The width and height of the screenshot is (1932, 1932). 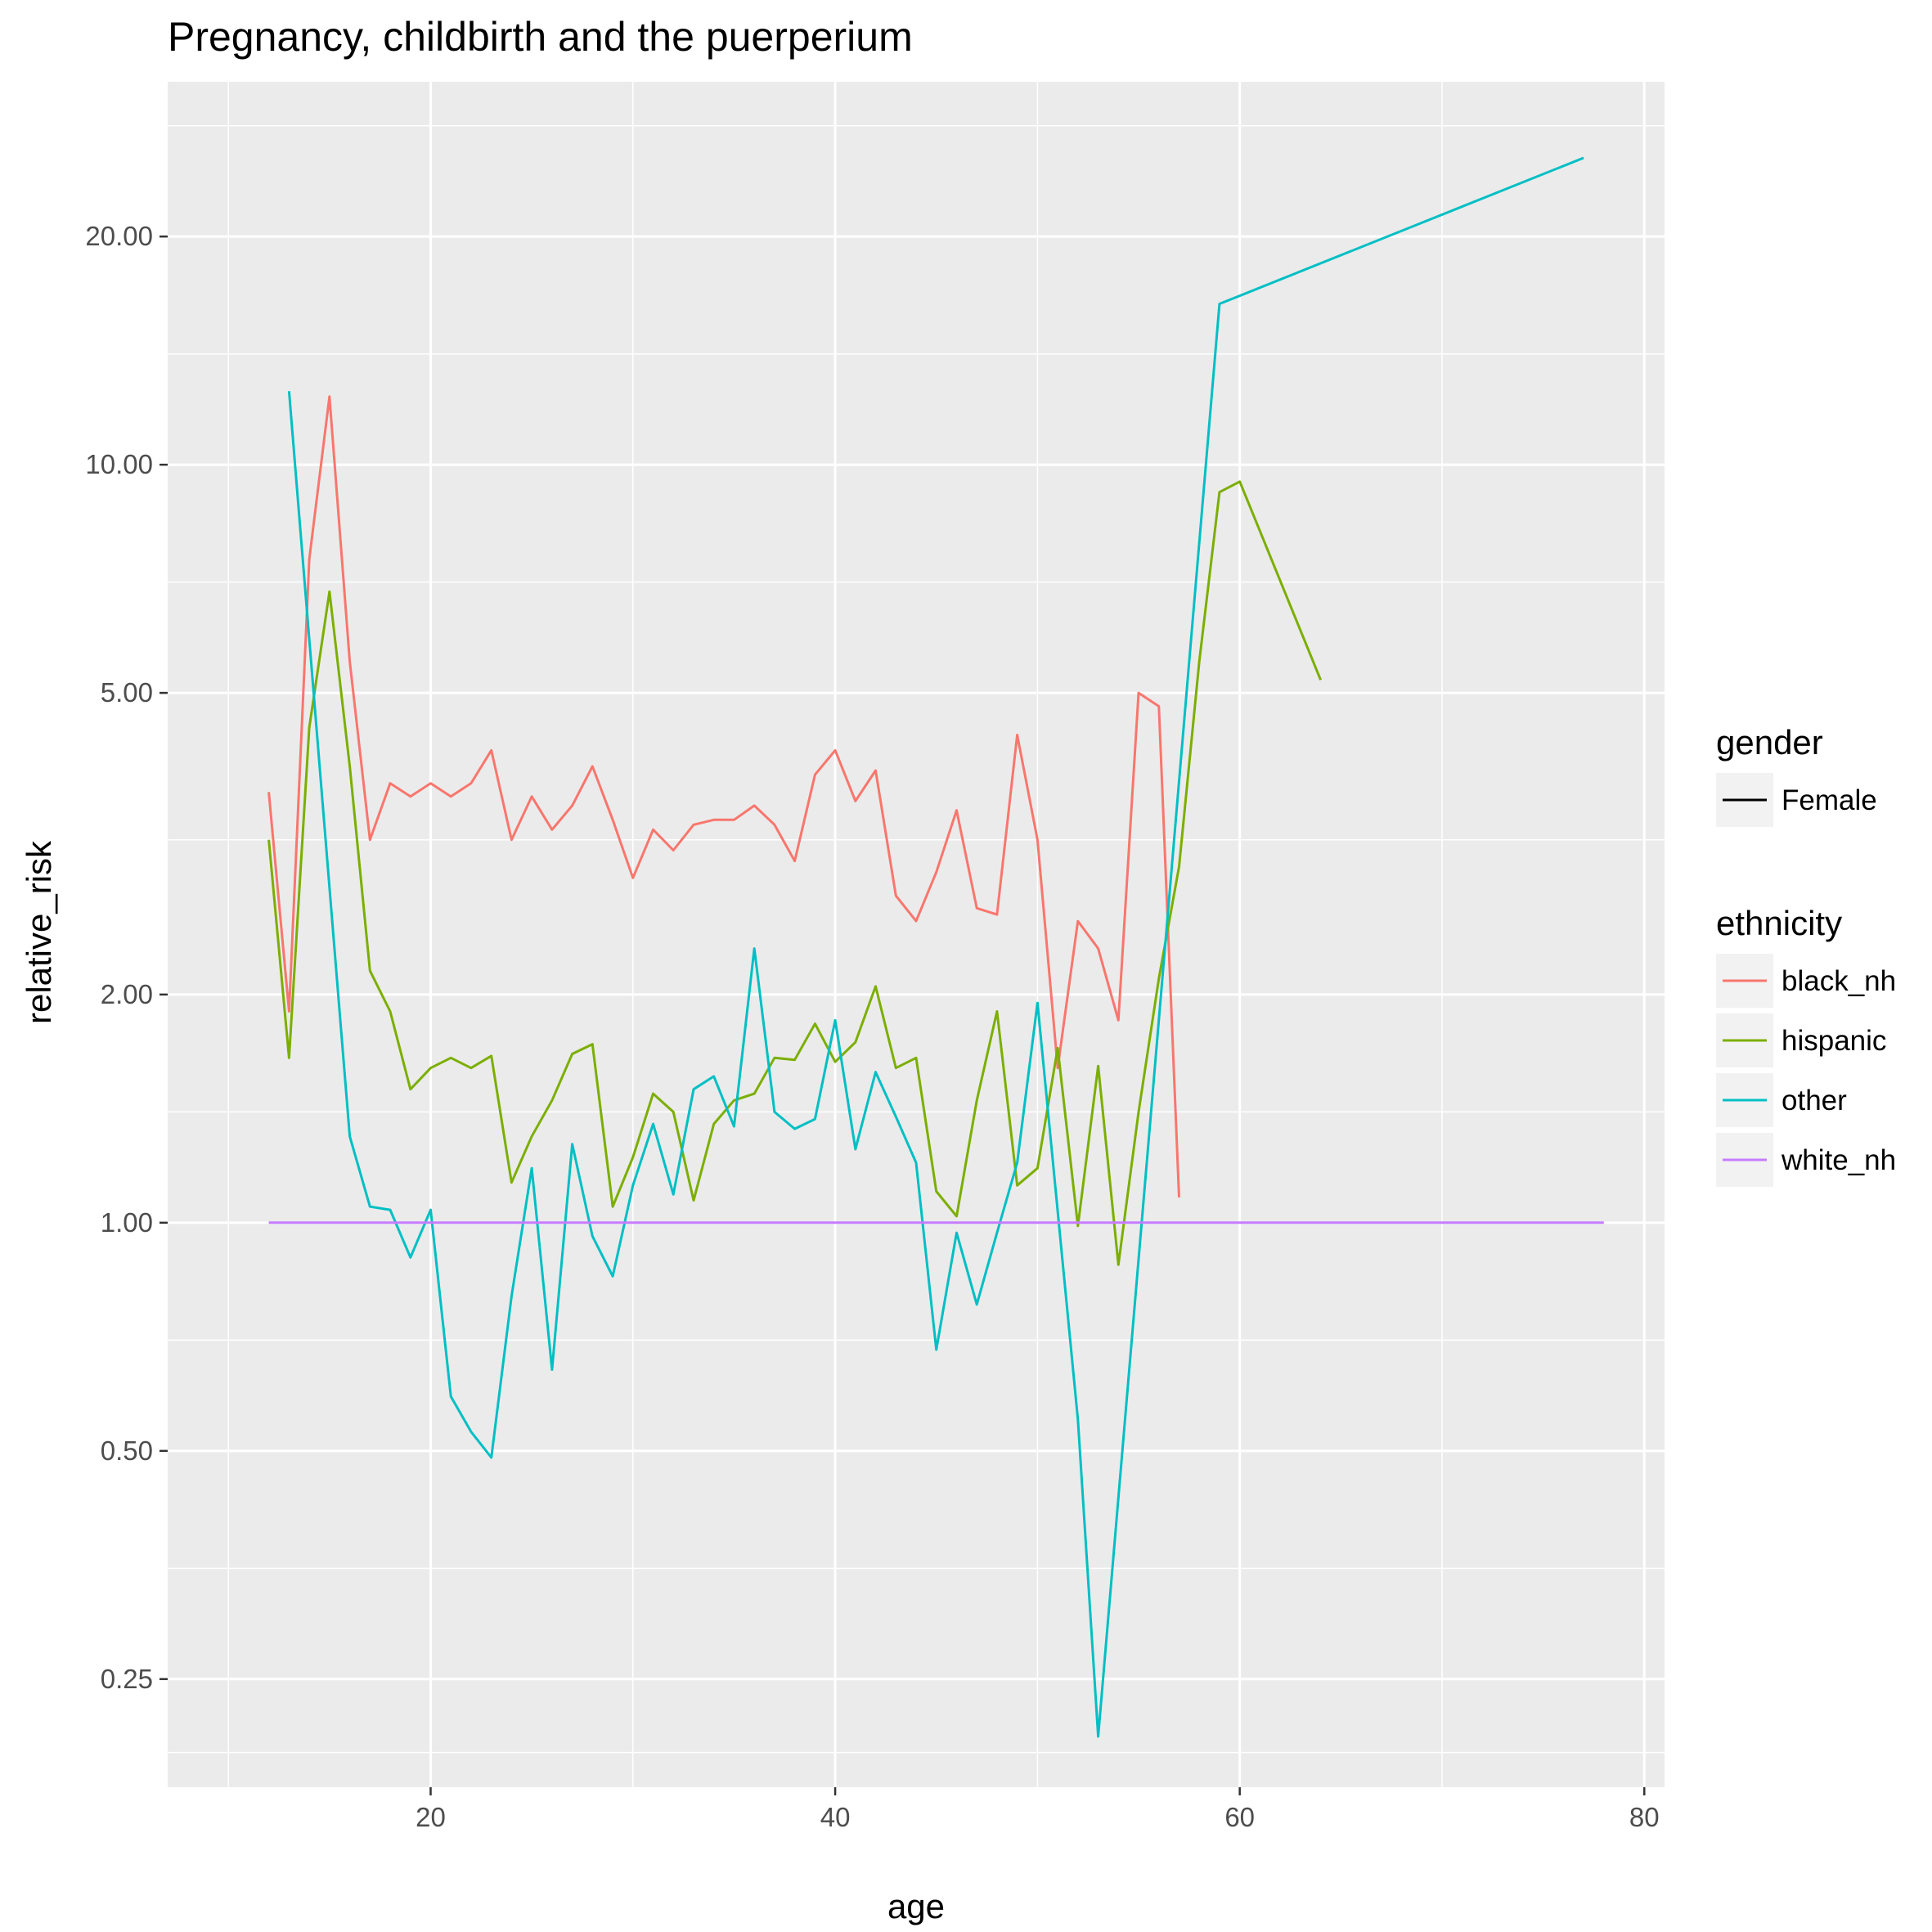 What do you see at coordinates (127, 994) in the screenshot?
I see `y-tick-label: 2.00` at bounding box center [127, 994].